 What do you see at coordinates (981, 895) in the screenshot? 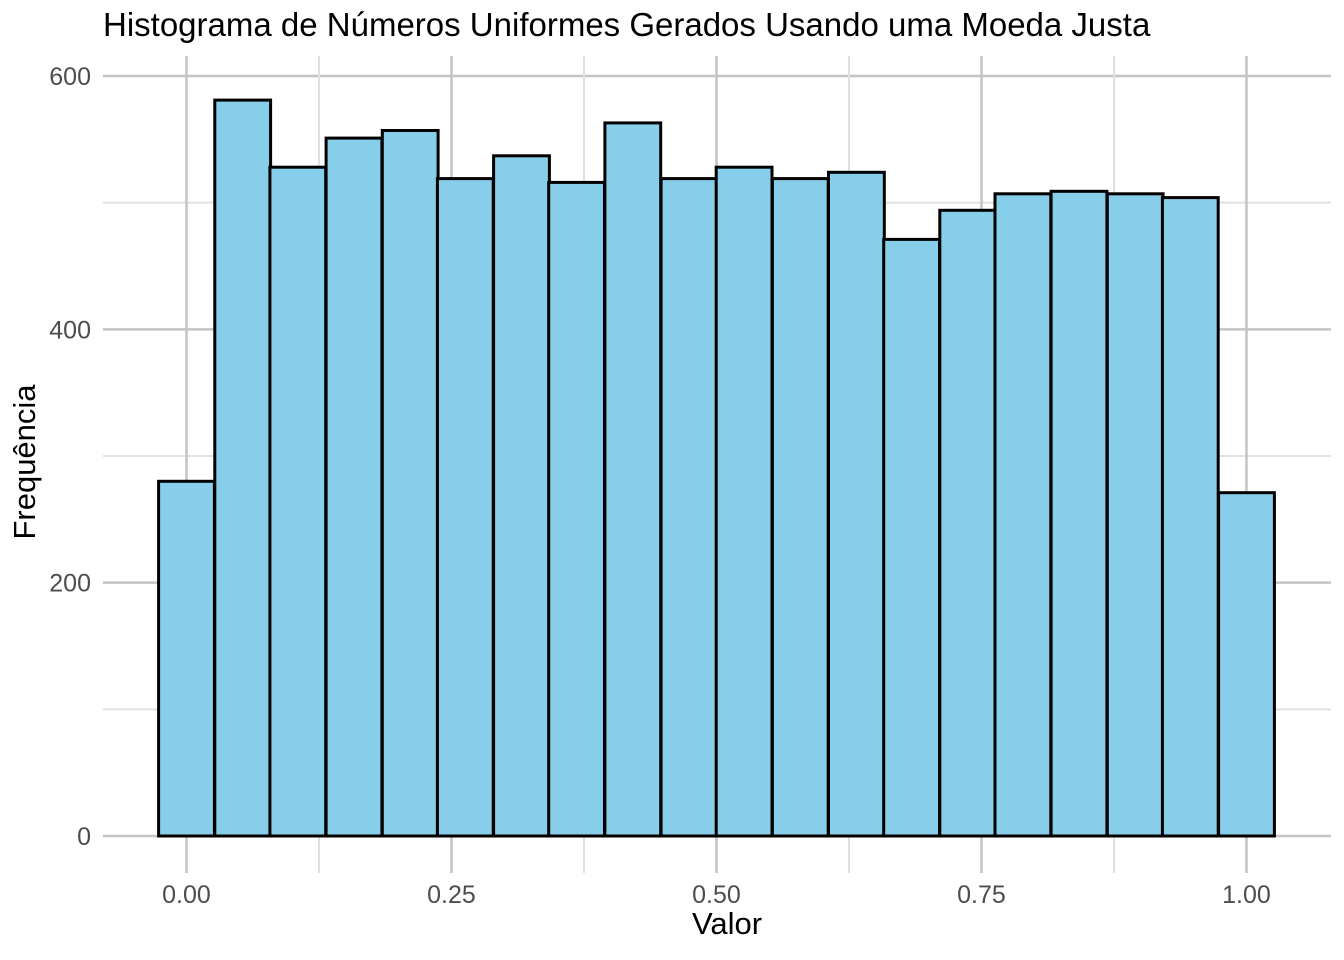
I see `x-tick-label: 0.75` at bounding box center [981, 895].